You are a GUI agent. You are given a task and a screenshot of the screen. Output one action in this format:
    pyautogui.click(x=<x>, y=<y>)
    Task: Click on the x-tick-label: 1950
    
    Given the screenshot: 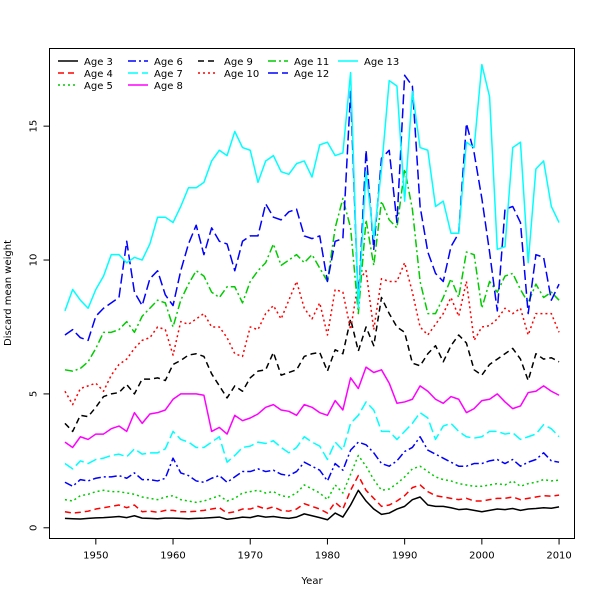 What is the action you would take?
    pyautogui.click(x=95, y=556)
    